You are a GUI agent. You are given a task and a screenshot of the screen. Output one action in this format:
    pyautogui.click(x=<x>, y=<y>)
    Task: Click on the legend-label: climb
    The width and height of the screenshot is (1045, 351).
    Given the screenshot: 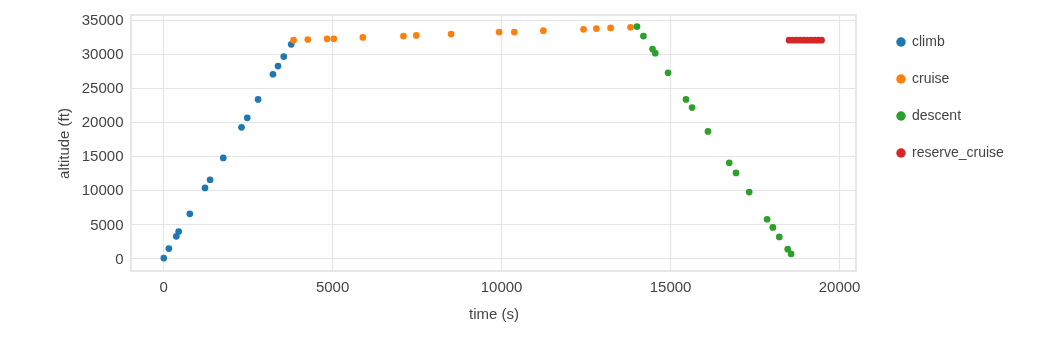 What is the action you would take?
    pyautogui.click(x=928, y=41)
    